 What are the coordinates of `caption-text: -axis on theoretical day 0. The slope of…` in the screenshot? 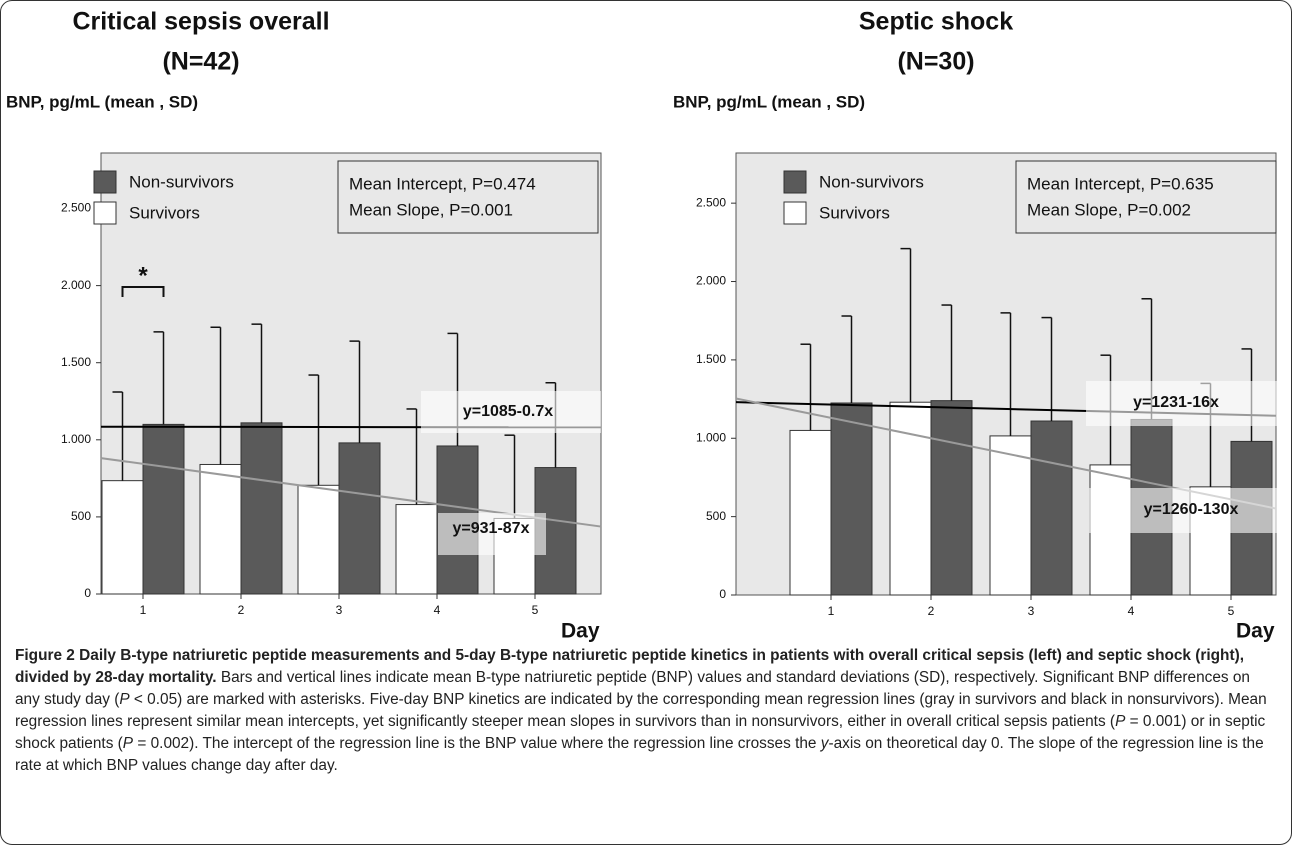 It's located at (639, 754).